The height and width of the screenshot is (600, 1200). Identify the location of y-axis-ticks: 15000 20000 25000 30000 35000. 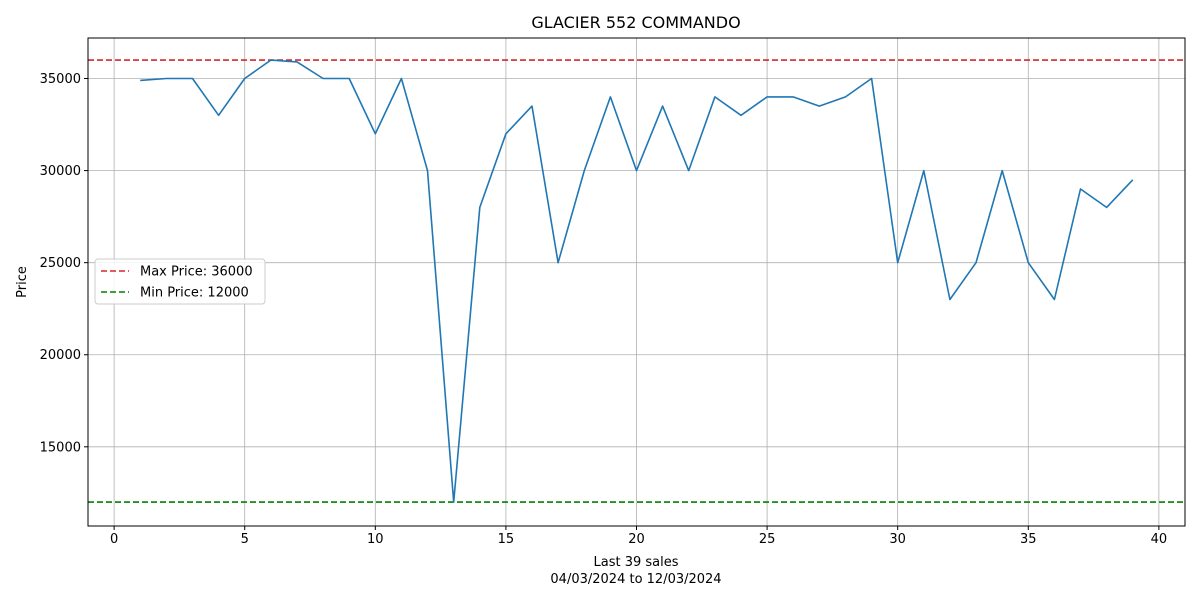
(64, 263).